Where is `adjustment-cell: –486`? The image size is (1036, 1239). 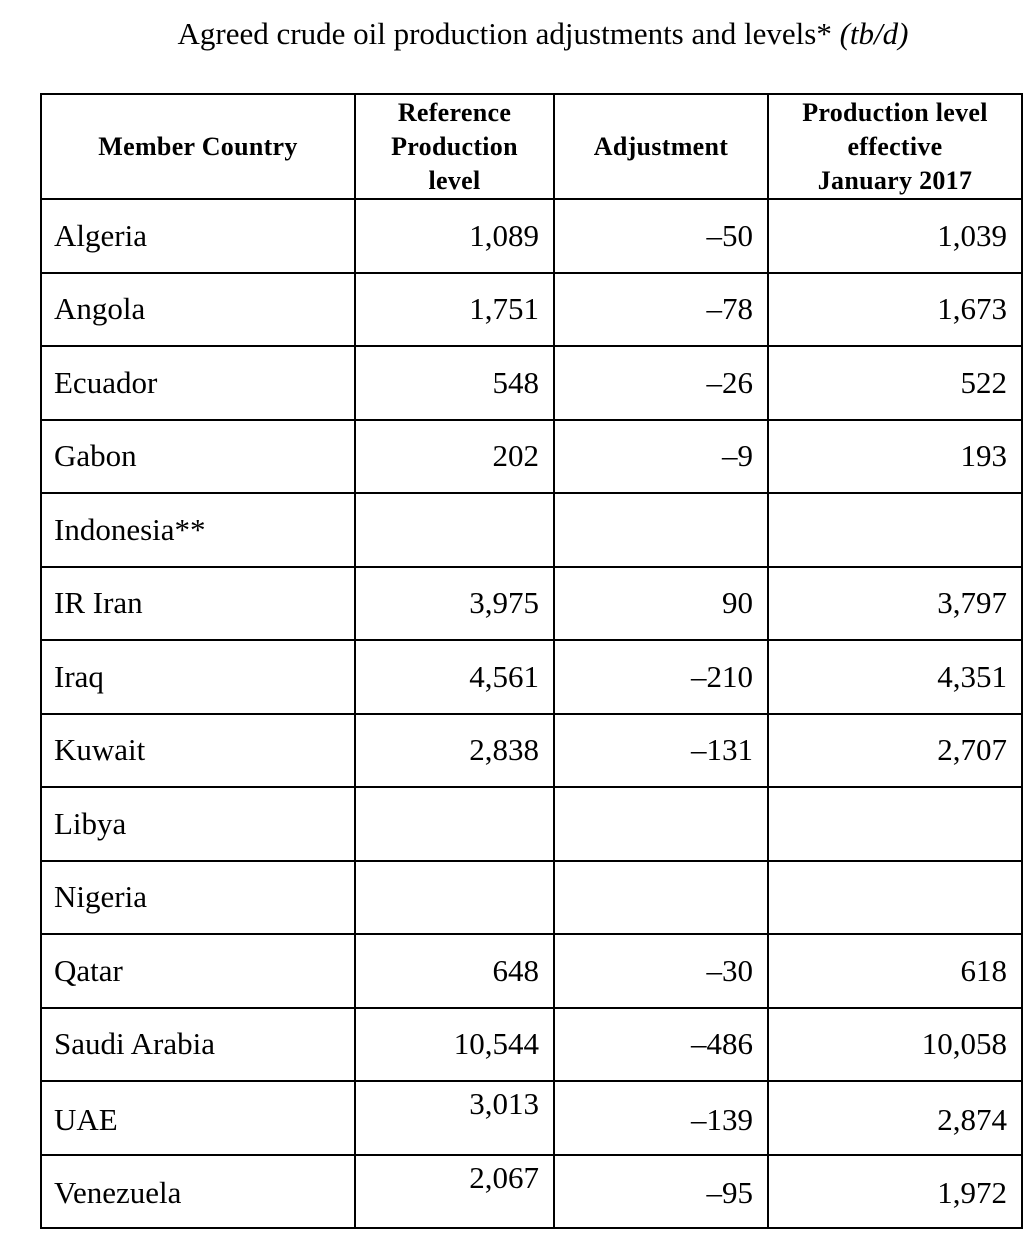
adjustment-cell: –486 is located at coordinates (661, 1044).